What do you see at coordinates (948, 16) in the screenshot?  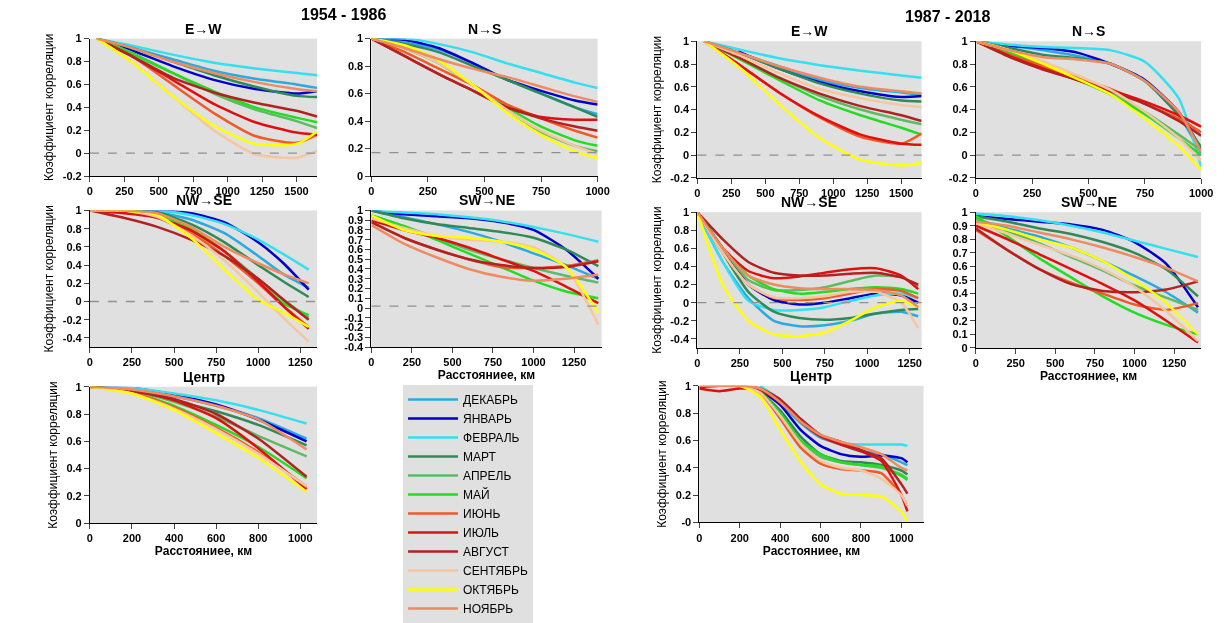 I see `text: 1987 - 2018` at bounding box center [948, 16].